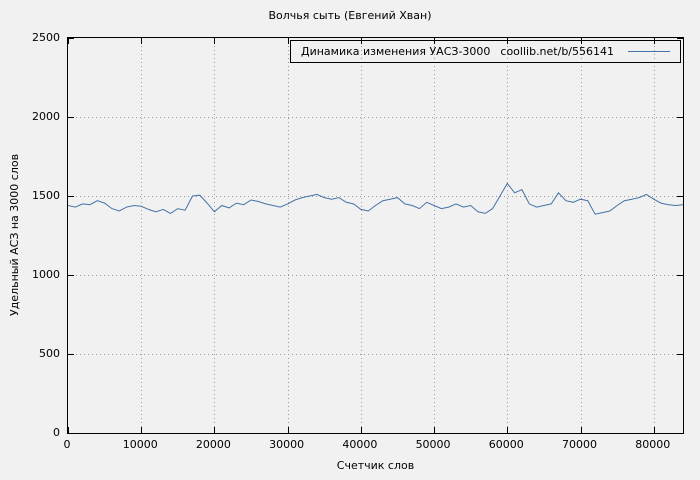 This screenshot has height=480, width=700. I want to click on x-tick-label: 40000, so click(360, 444).